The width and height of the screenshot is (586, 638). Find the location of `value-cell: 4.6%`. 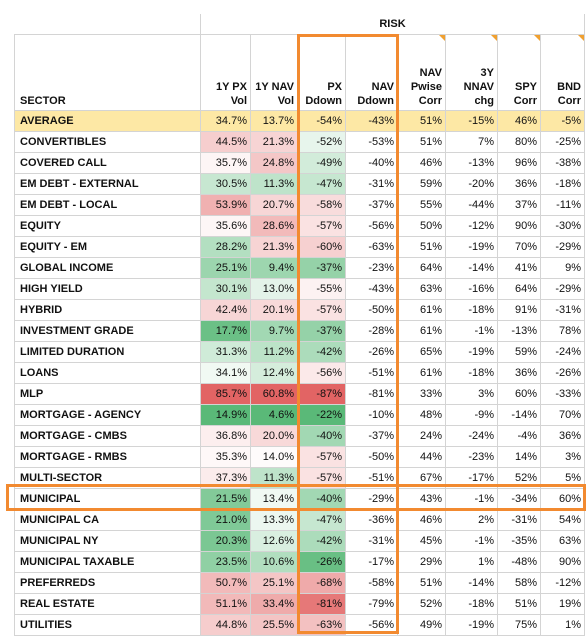

value-cell: 4.6% is located at coordinates (274, 415).